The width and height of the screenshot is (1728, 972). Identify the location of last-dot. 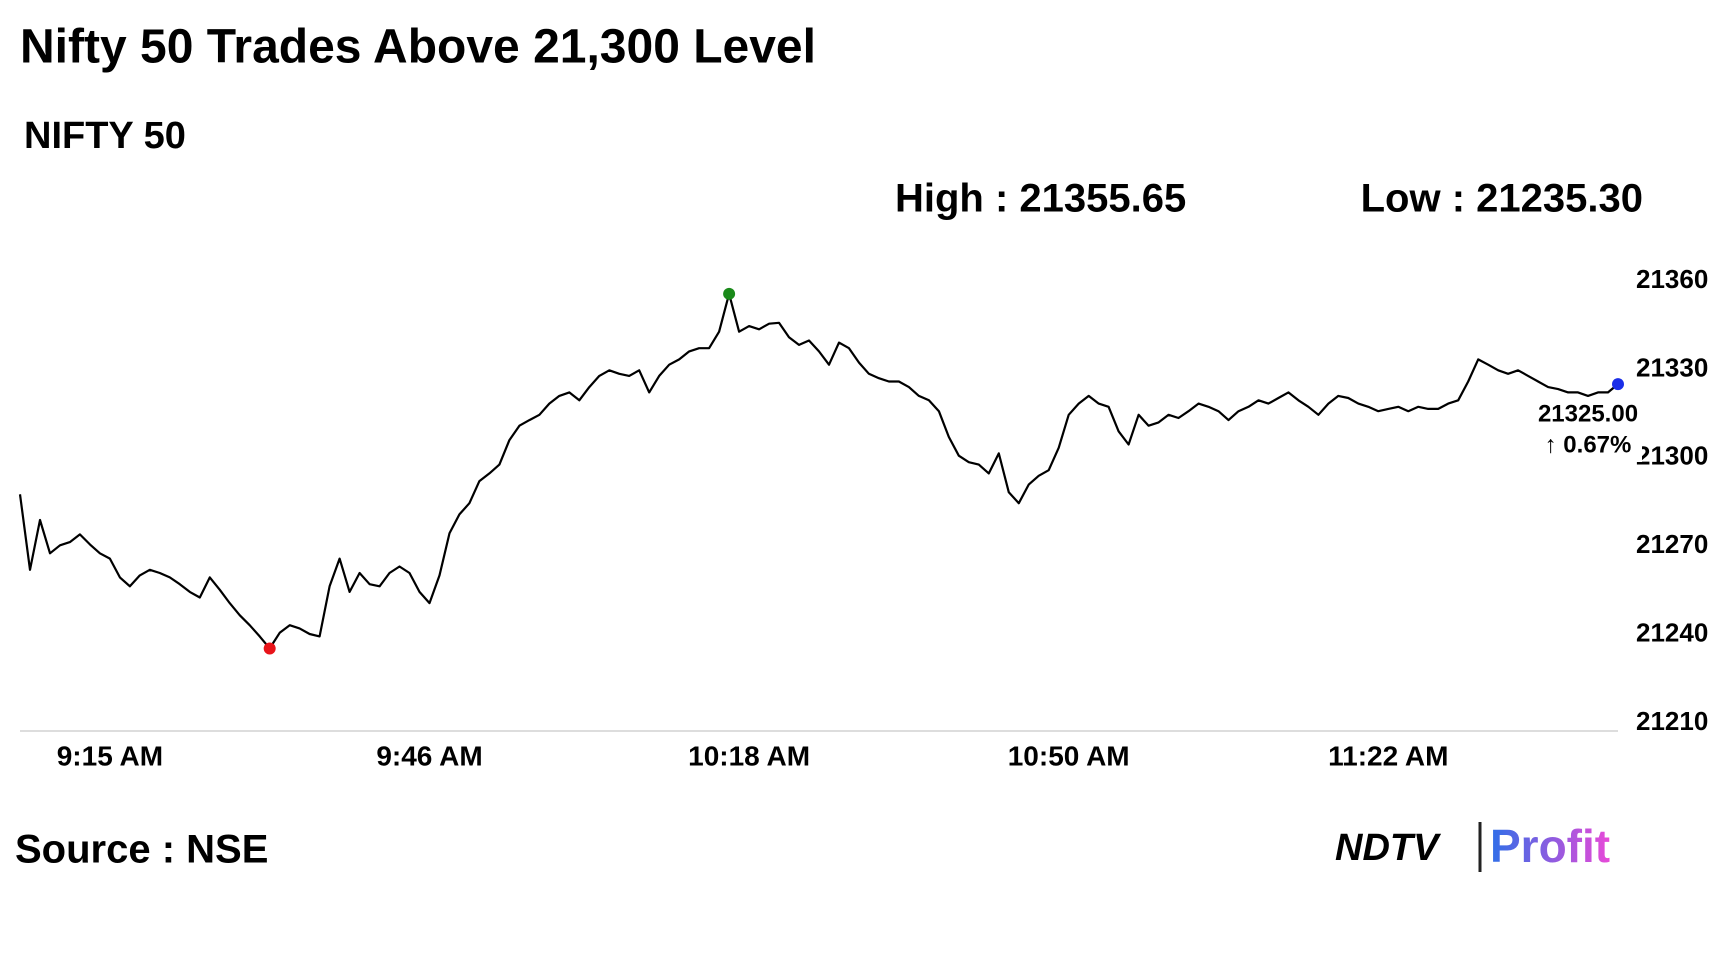
(1618, 384).